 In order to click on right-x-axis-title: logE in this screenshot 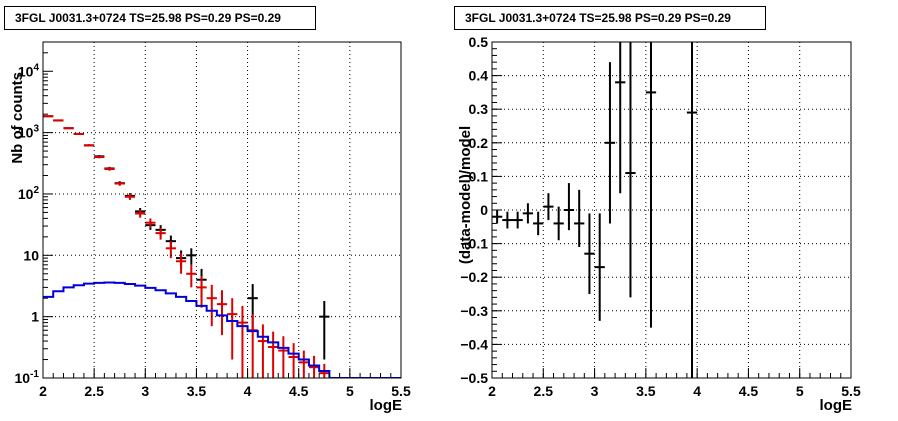, I will do `click(836, 405)`.